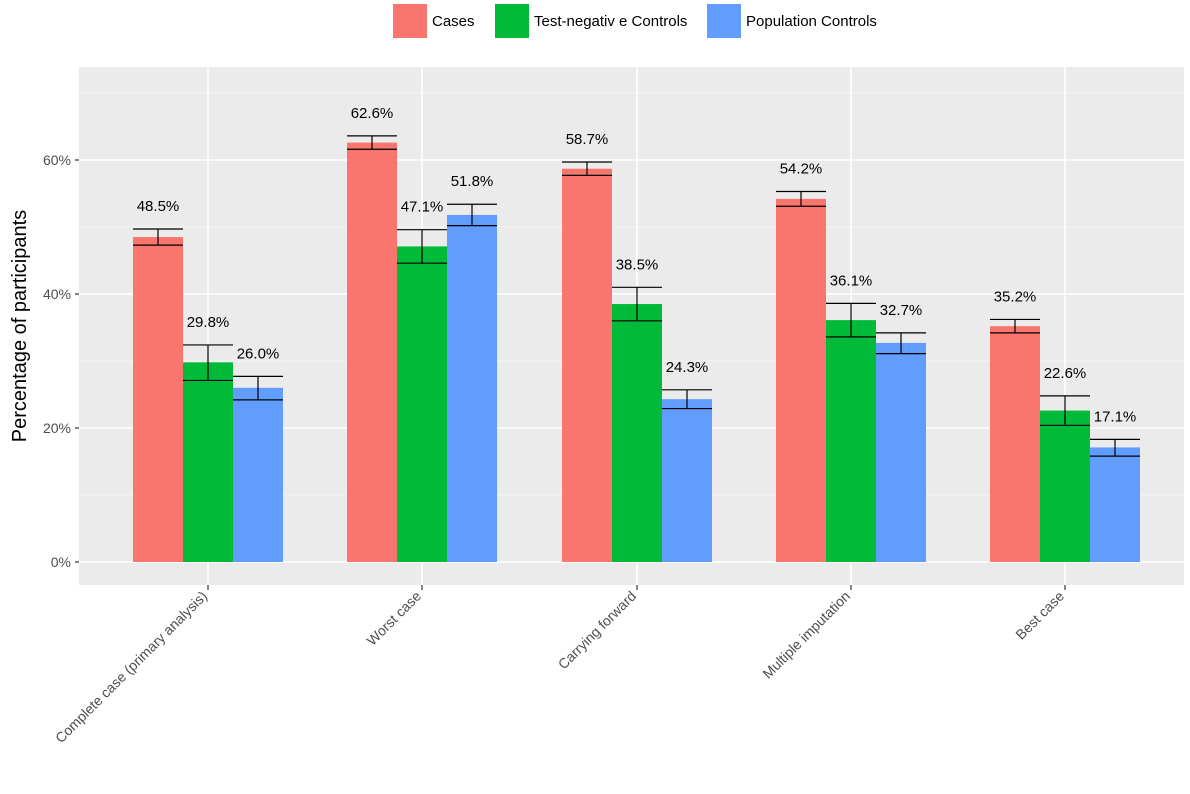 The width and height of the screenshot is (1190, 794). What do you see at coordinates (1065, 373) in the screenshot?
I see `data-label: 22.6%` at bounding box center [1065, 373].